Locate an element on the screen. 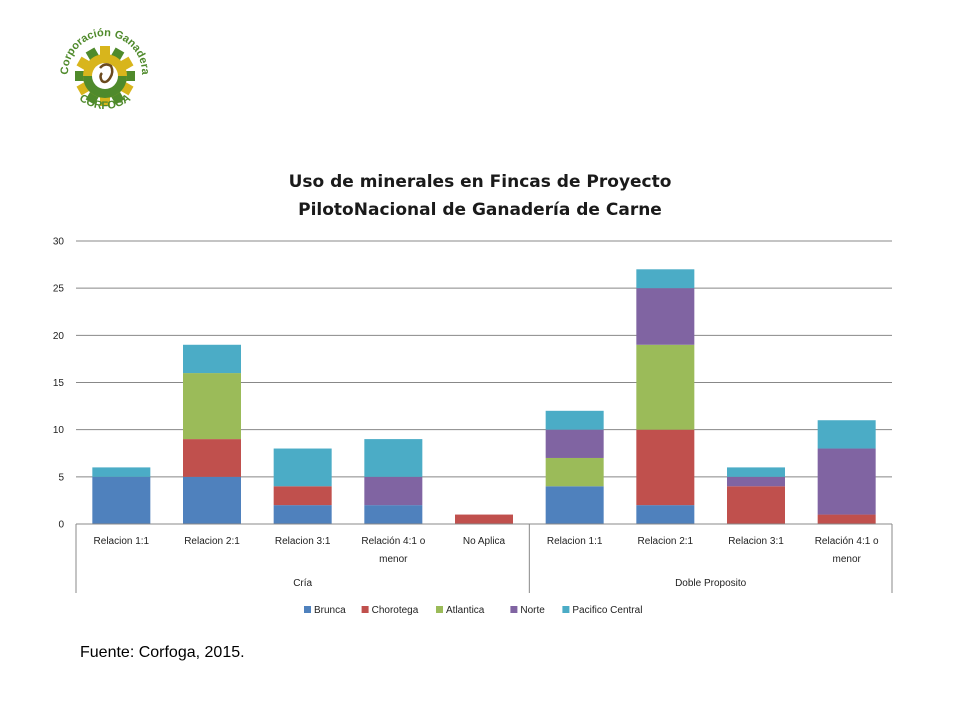  logo-text-bottom: CORFOGA is located at coordinates (105, 102).